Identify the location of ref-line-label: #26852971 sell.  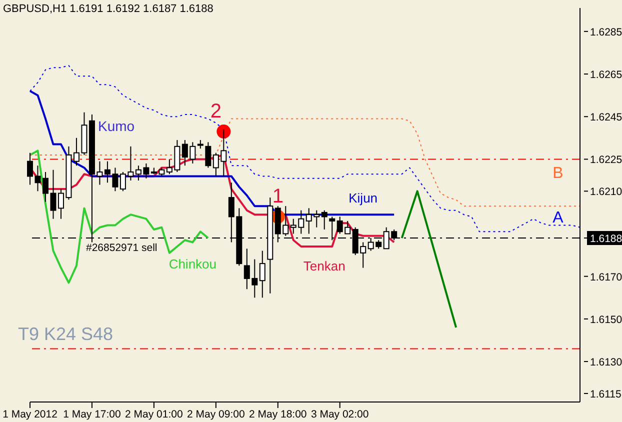
(122, 248).